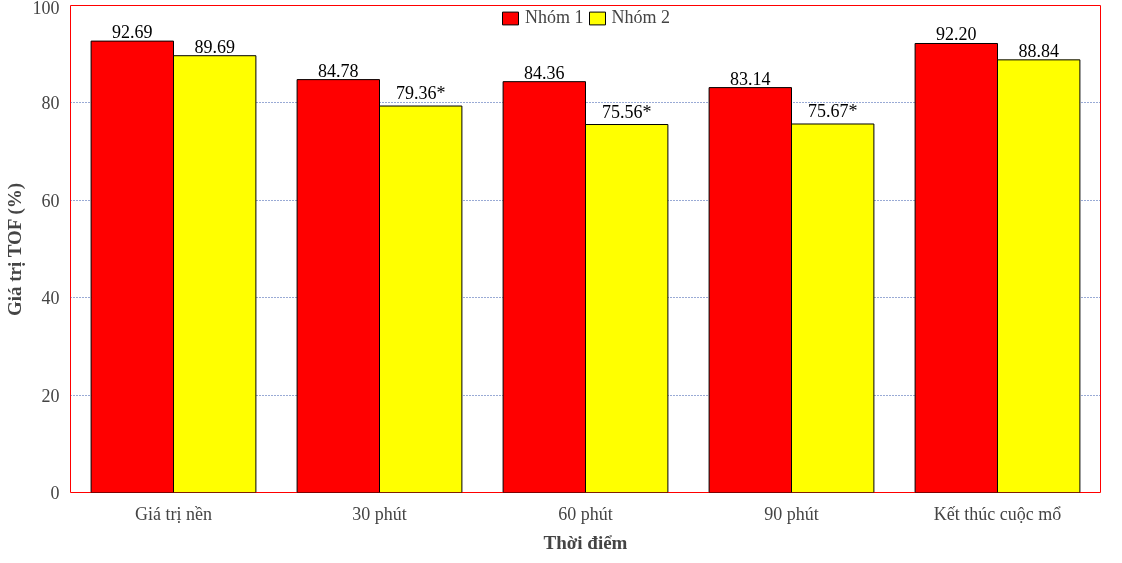 The image size is (1122, 563). What do you see at coordinates (132, 32) in the screenshot?
I see `data-label: 92.69` at bounding box center [132, 32].